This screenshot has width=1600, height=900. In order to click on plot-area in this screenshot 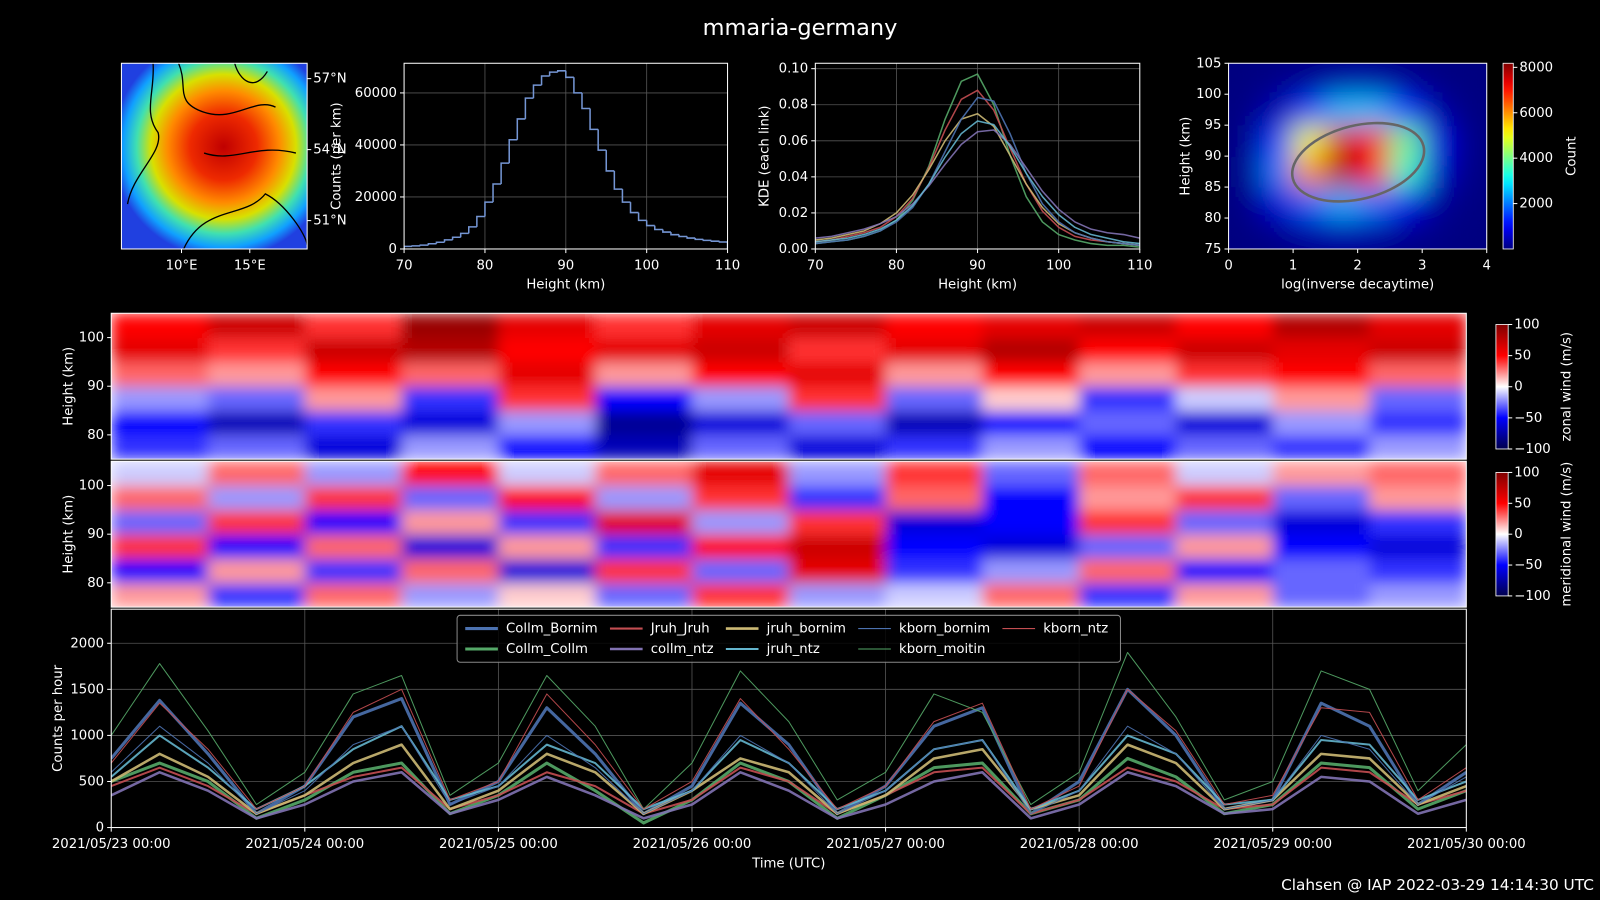, I will do `click(789, 386)`.